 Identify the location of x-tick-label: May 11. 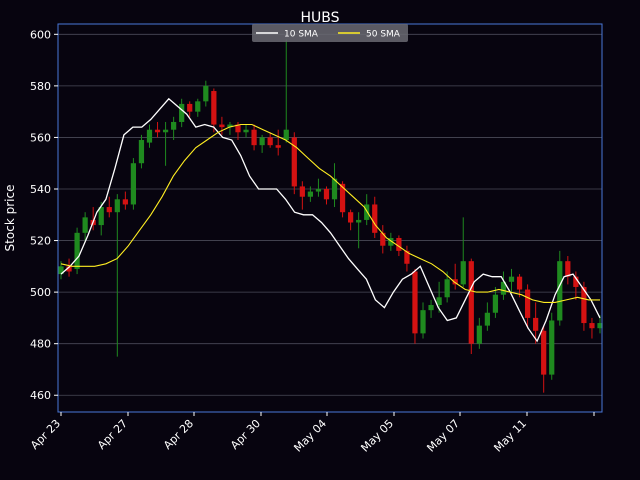
(510, 436).